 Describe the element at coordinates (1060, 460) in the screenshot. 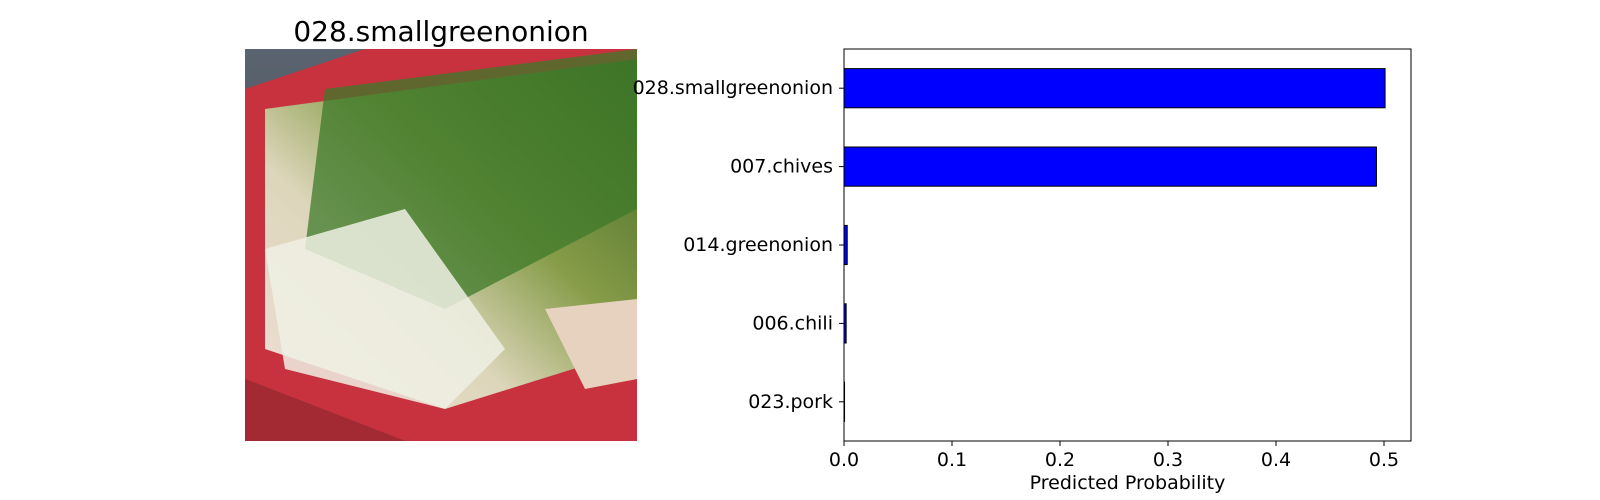

I see `x-tick-label: 0.2` at that location.